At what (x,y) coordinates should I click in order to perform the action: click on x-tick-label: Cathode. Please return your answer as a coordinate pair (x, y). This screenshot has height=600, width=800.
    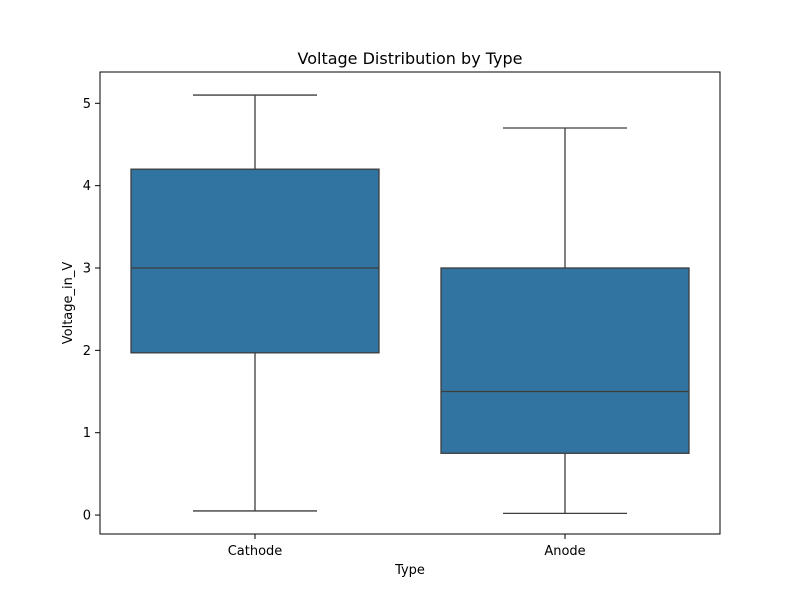
    Looking at the image, I should click on (255, 551).